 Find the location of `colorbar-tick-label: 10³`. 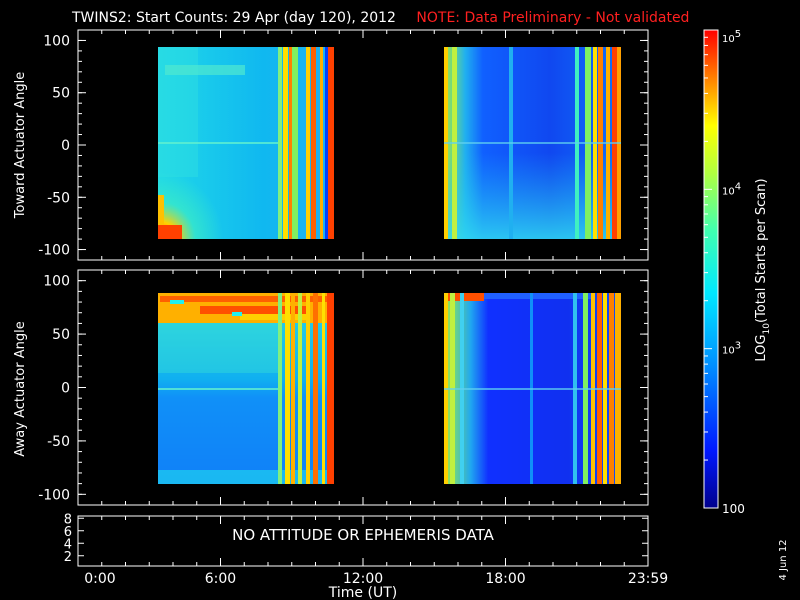

colorbar-tick-label: 10³ is located at coordinates (731, 349).